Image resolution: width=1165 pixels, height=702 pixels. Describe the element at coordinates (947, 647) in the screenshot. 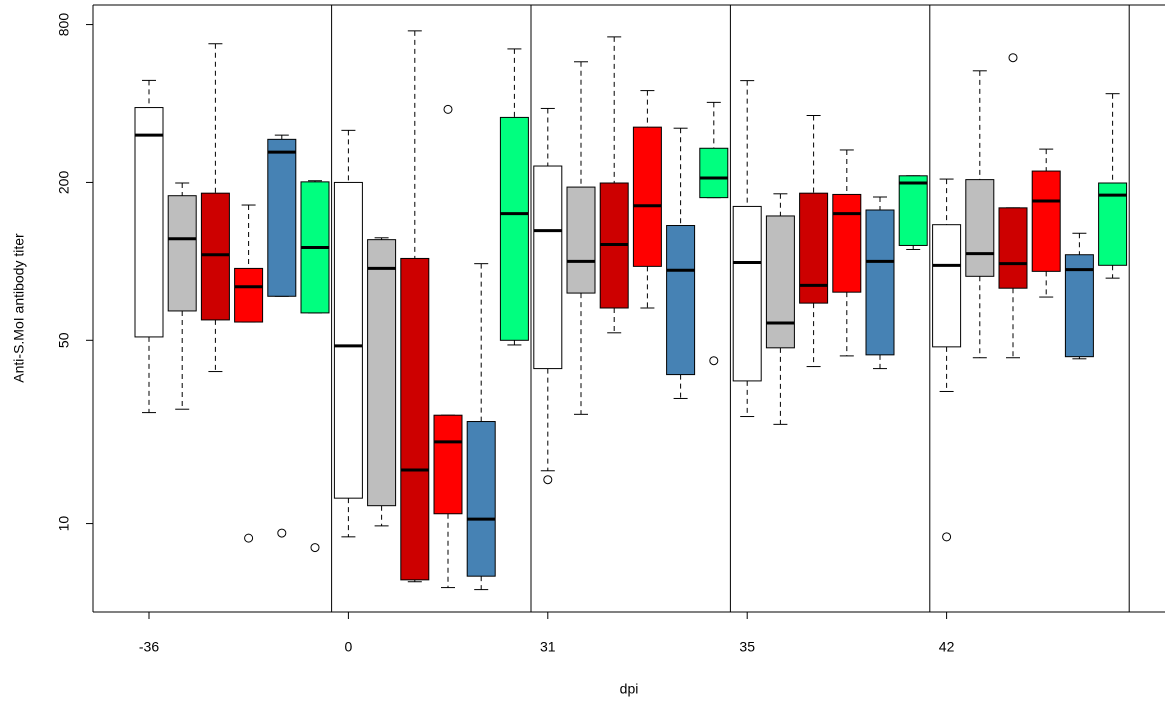

I see `x-tick-label: 42` at that location.